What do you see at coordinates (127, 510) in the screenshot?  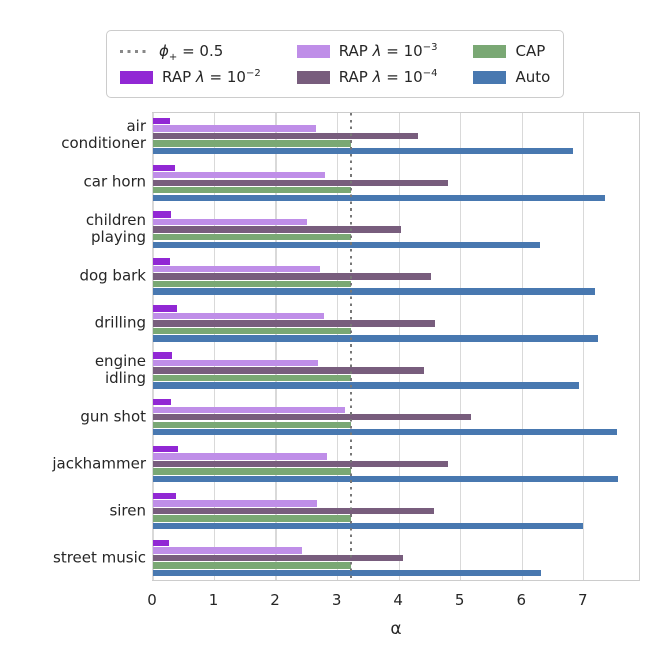 I see `y-tick-label: siren` at bounding box center [127, 510].